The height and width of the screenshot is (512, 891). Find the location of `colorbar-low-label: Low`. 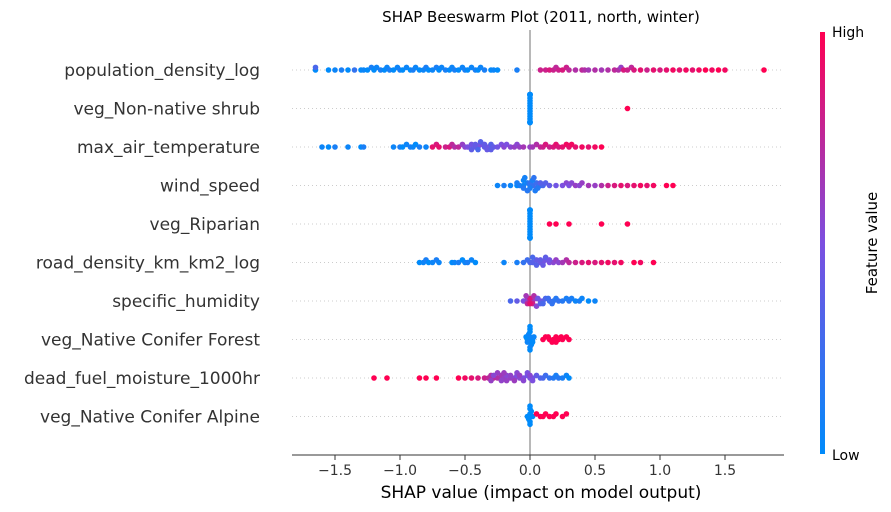

colorbar-low-label: Low is located at coordinates (846, 456).